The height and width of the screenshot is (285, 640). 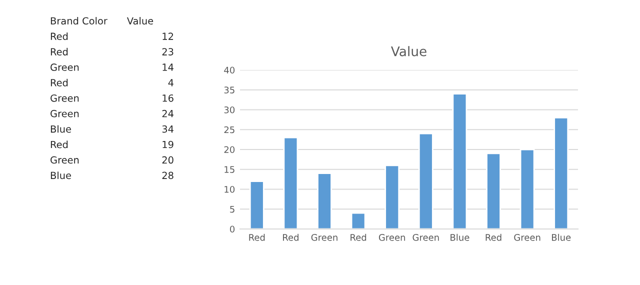 What do you see at coordinates (168, 129) in the screenshot?
I see `text: 34` at bounding box center [168, 129].